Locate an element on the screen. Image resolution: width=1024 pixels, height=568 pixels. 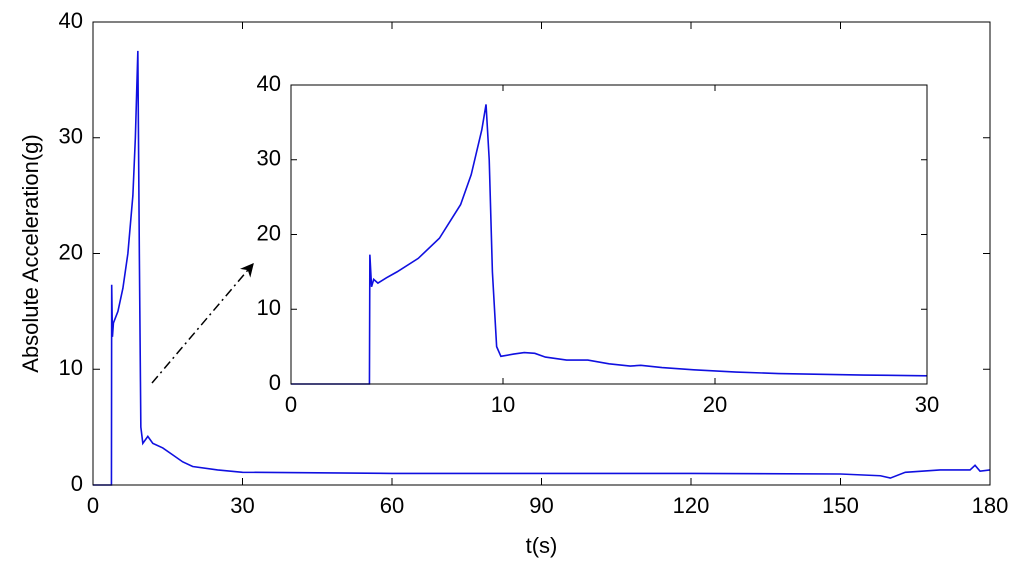
y-axis-label: Absolute Acceleration(g) is located at coordinates (30, 253).